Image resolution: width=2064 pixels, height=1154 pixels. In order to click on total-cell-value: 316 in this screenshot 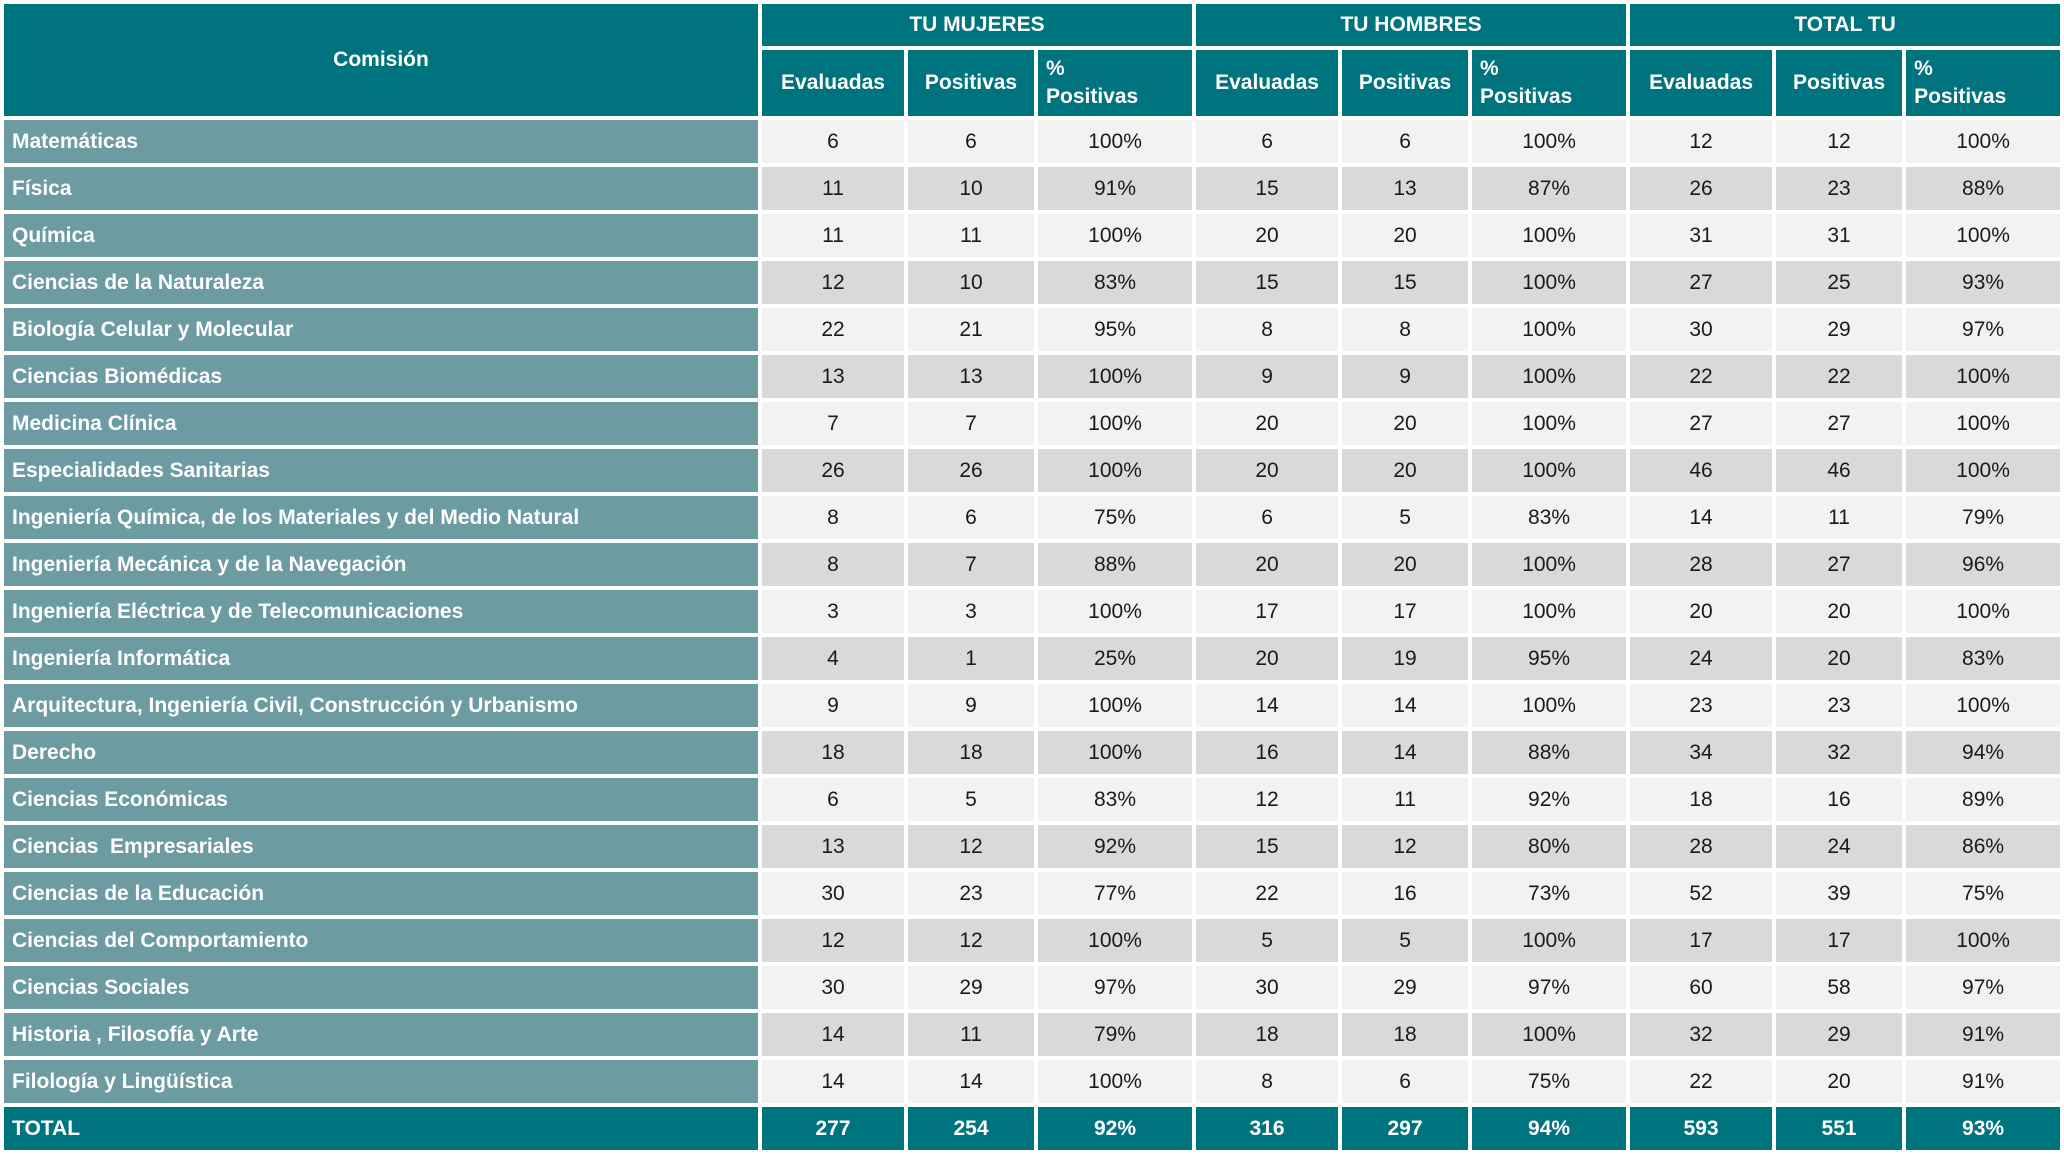, I will do `click(1267, 1128)`.